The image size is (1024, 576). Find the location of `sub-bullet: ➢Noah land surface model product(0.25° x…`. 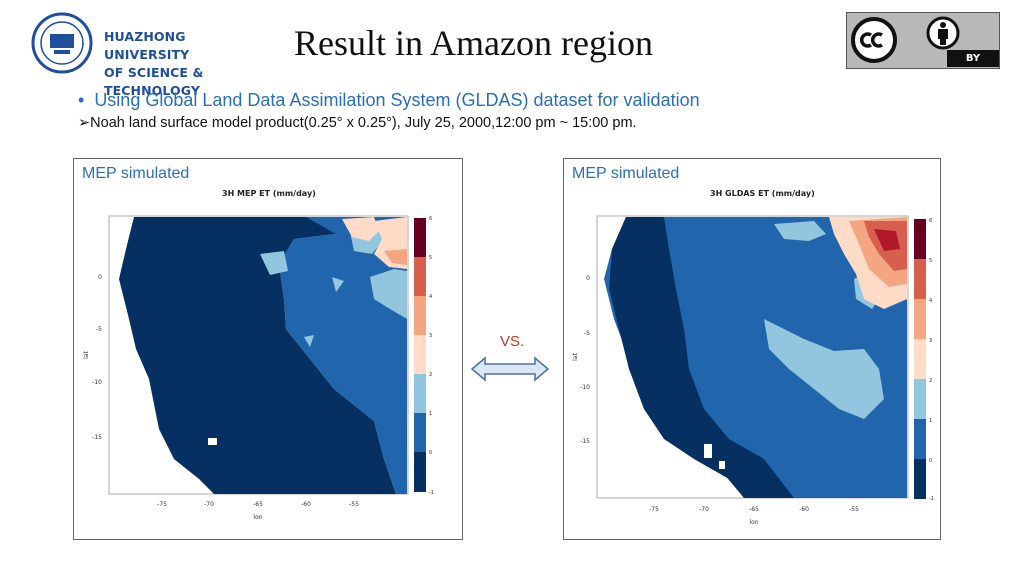

sub-bullet: ➢Noah land surface model product(0.25° x… is located at coordinates (357, 123).